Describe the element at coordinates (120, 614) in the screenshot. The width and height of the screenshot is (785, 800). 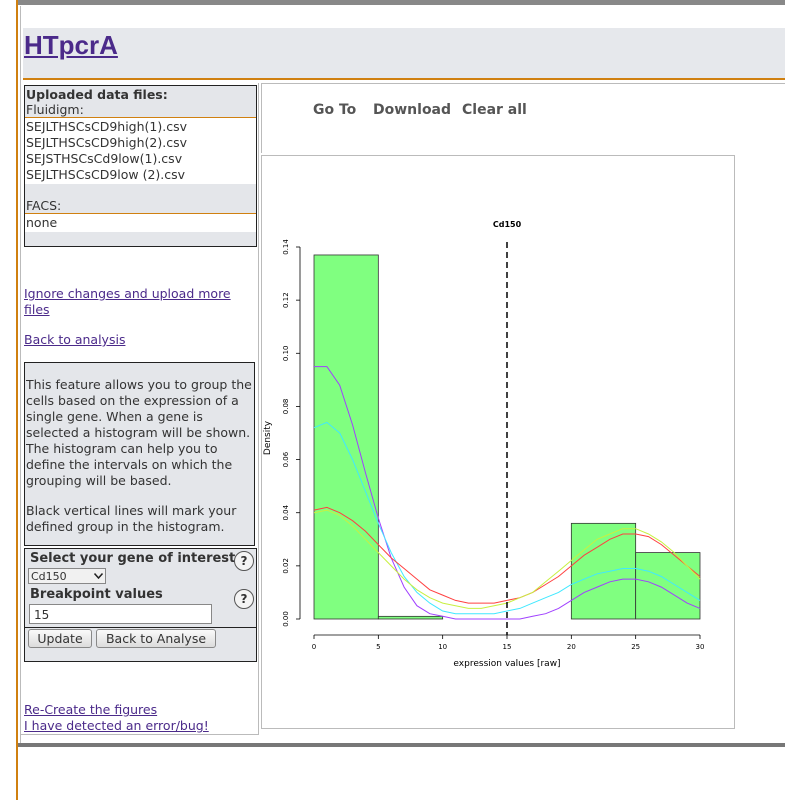
I see `breakpoint-input: 15` at that location.